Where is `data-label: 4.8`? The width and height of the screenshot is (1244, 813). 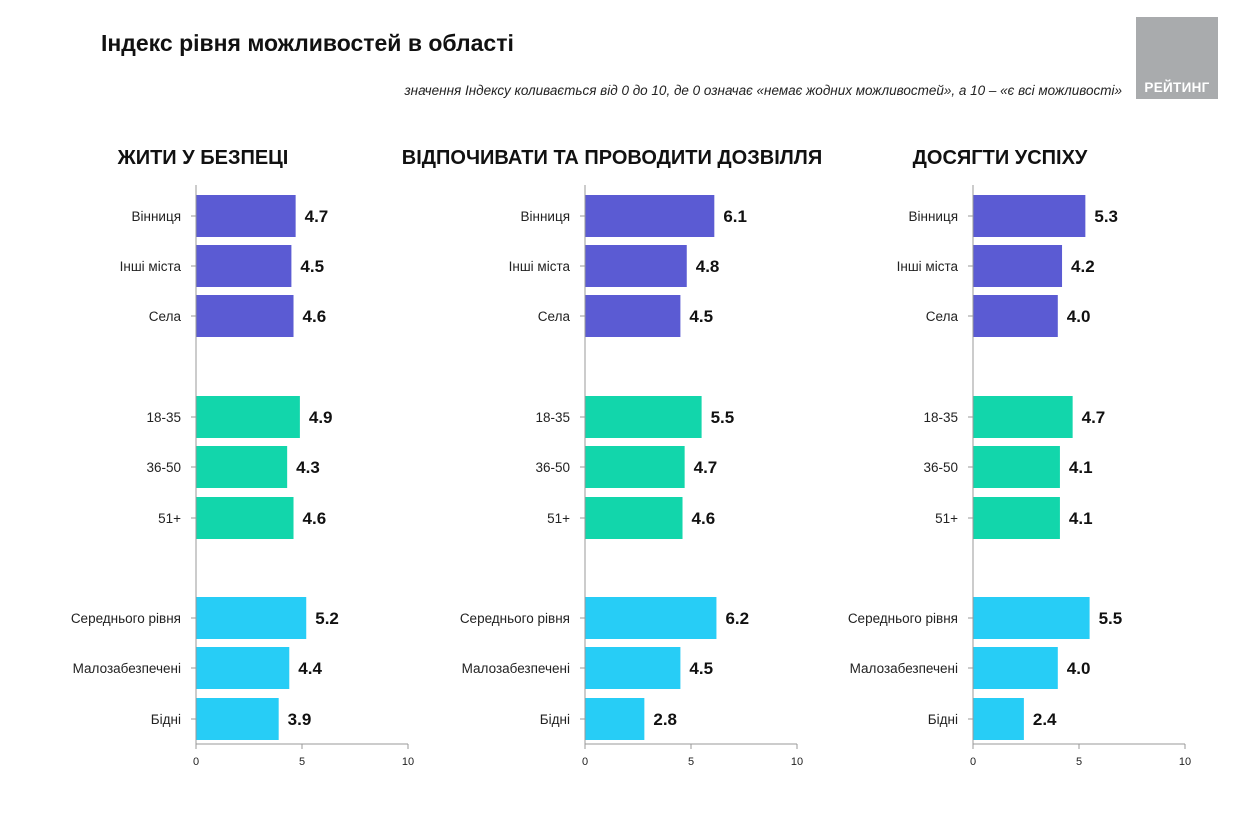 data-label: 4.8 is located at coordinates (708, 266).